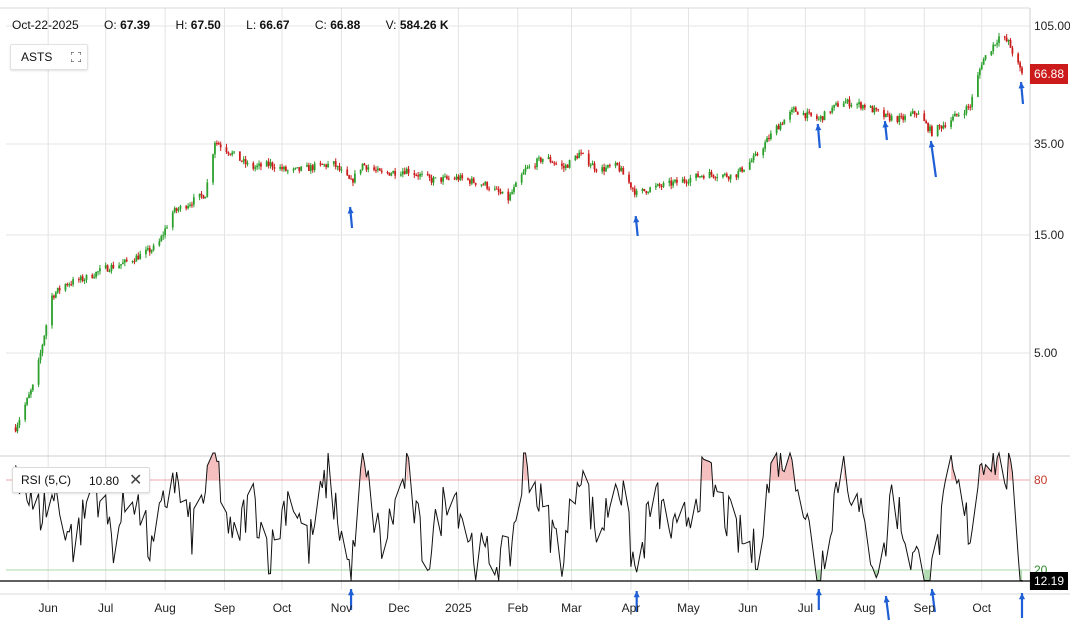 The height and width of the screenshot is (626, 1070). I want to click on x-tick-label: Feb, so click(517, 608).